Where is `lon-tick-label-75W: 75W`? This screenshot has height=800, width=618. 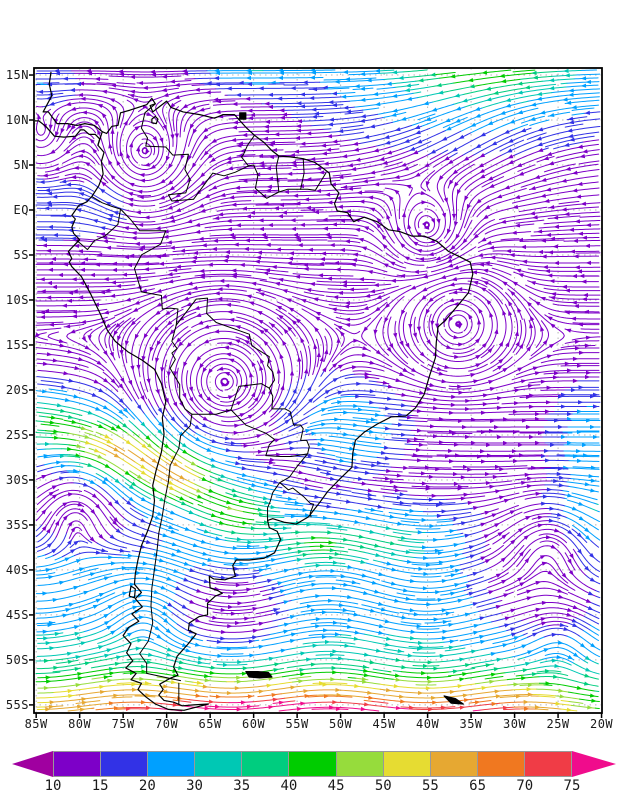
lon-tick-label-75W: 75W is located at coordinates (123, 724).